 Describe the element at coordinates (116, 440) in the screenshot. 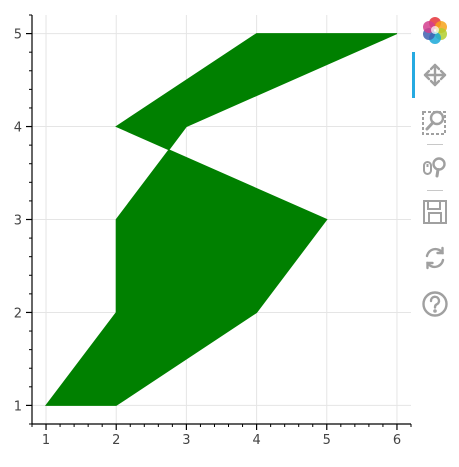

I see `x-tick-label: 2` at that location.